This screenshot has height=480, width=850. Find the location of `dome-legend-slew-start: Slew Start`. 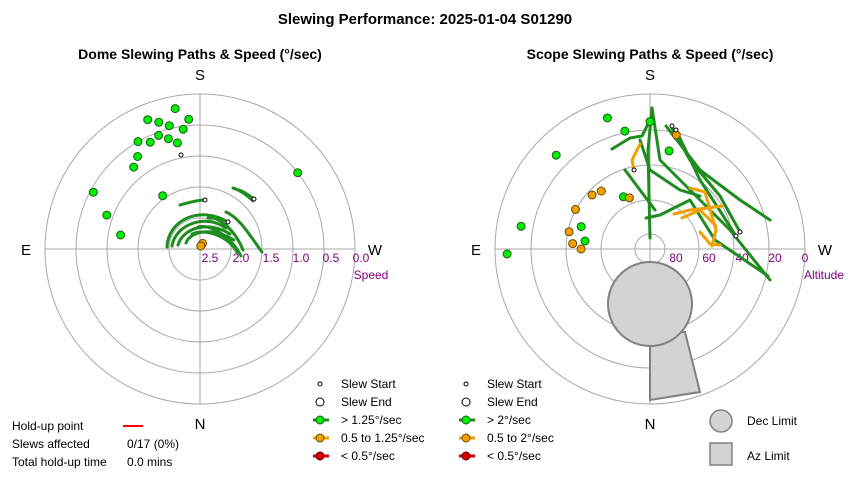

dome-legend-slew-start: Slew Start is located at coordinates (368, 384).